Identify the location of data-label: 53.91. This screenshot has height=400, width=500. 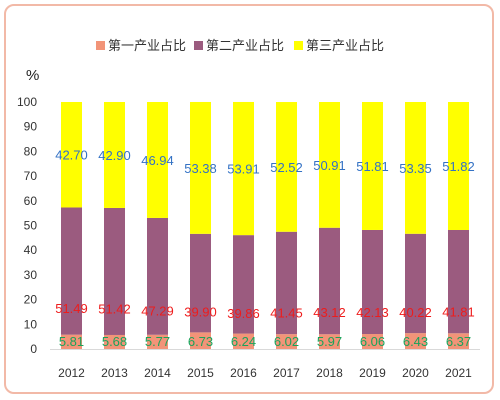
(243, 169).